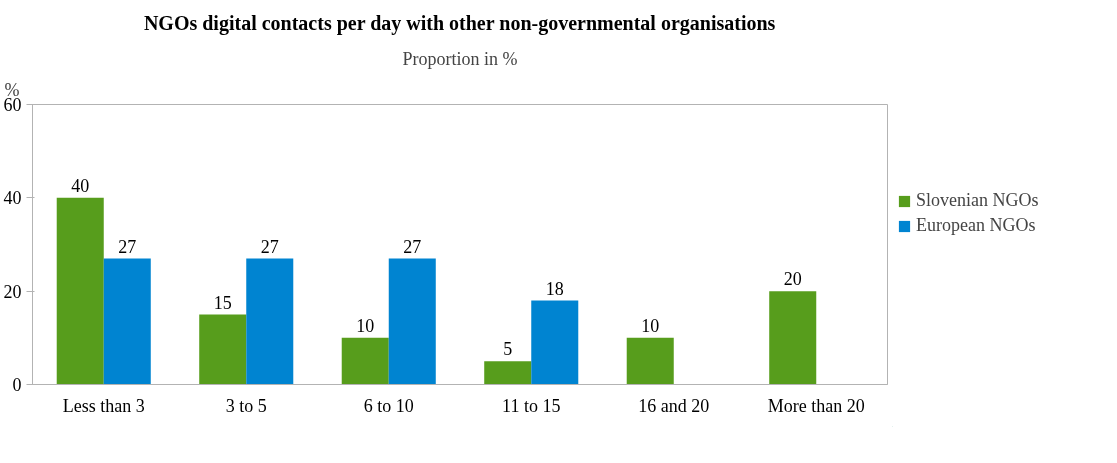 This screenshot has height=463, width=1117. I want to click on y-tick-label: 0, so click(17, 385).